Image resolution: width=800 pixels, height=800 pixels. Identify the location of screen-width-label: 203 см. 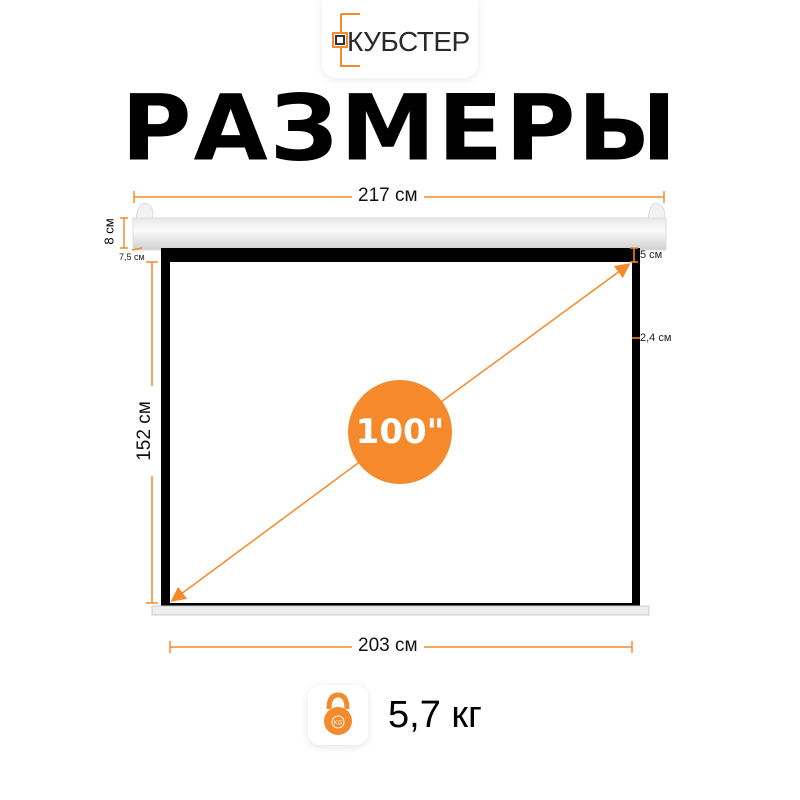
(388, 646).